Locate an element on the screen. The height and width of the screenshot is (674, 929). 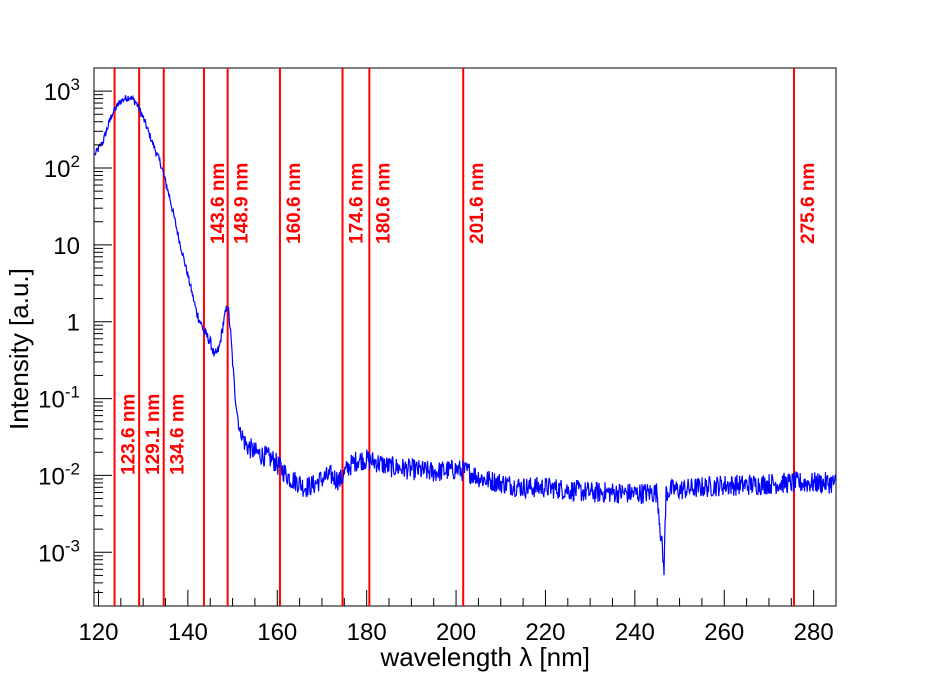
y-tick-label: 10³ is located at coordinates (62, 90).